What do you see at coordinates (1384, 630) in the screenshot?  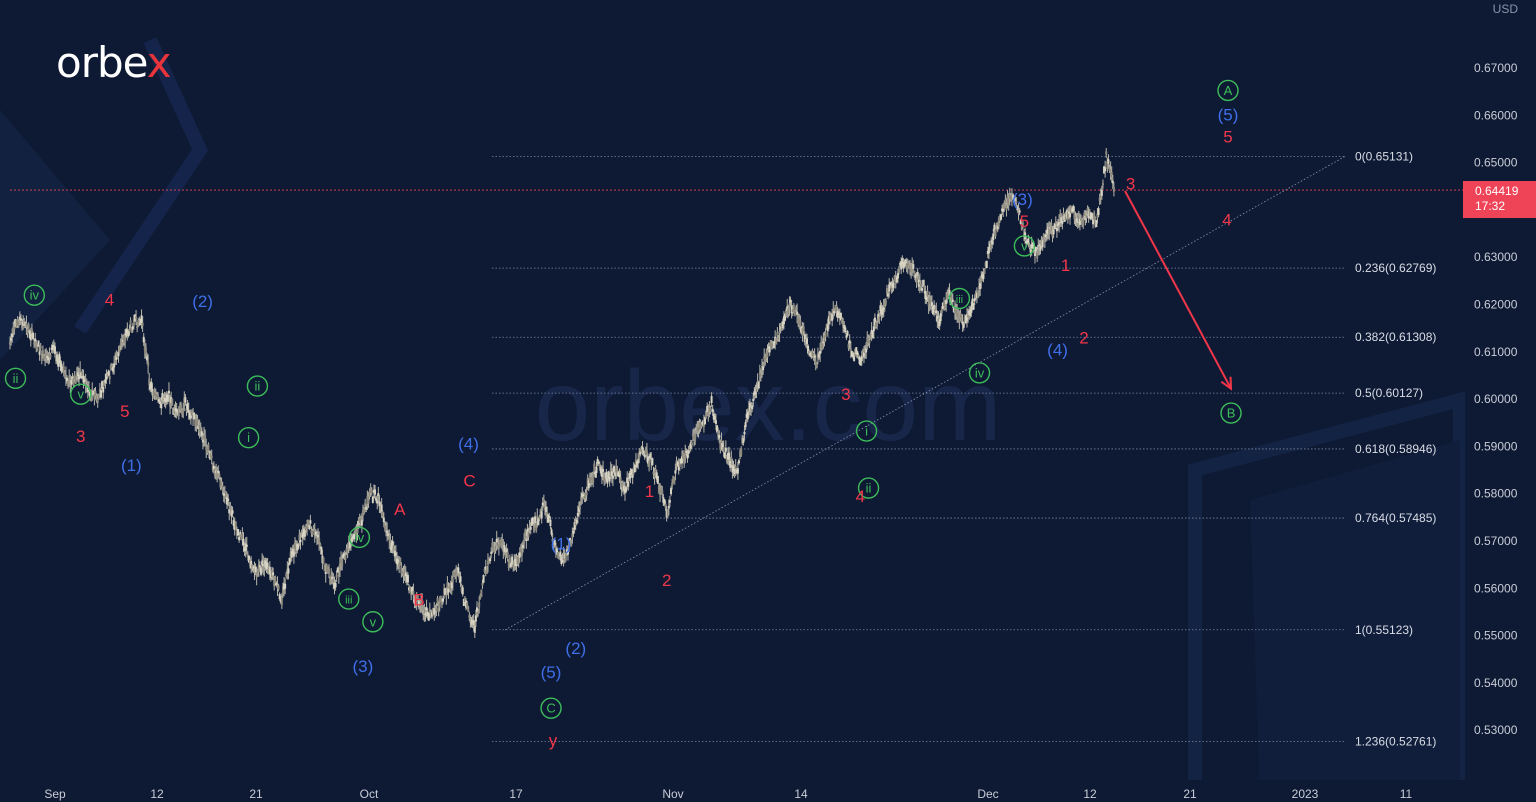 I see `fib-label: 1(0.55123)` at bounding box center [1384, 630].